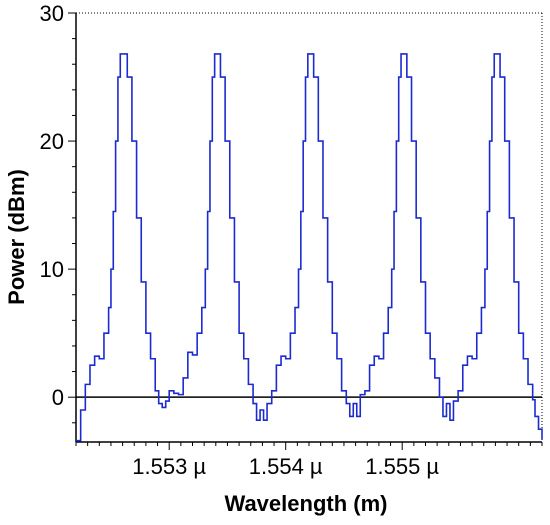 Image resolution: width=550 pixels, height=525 pixels. I want to click on x-axis-title: Wavelength (m), so click(306, 503).